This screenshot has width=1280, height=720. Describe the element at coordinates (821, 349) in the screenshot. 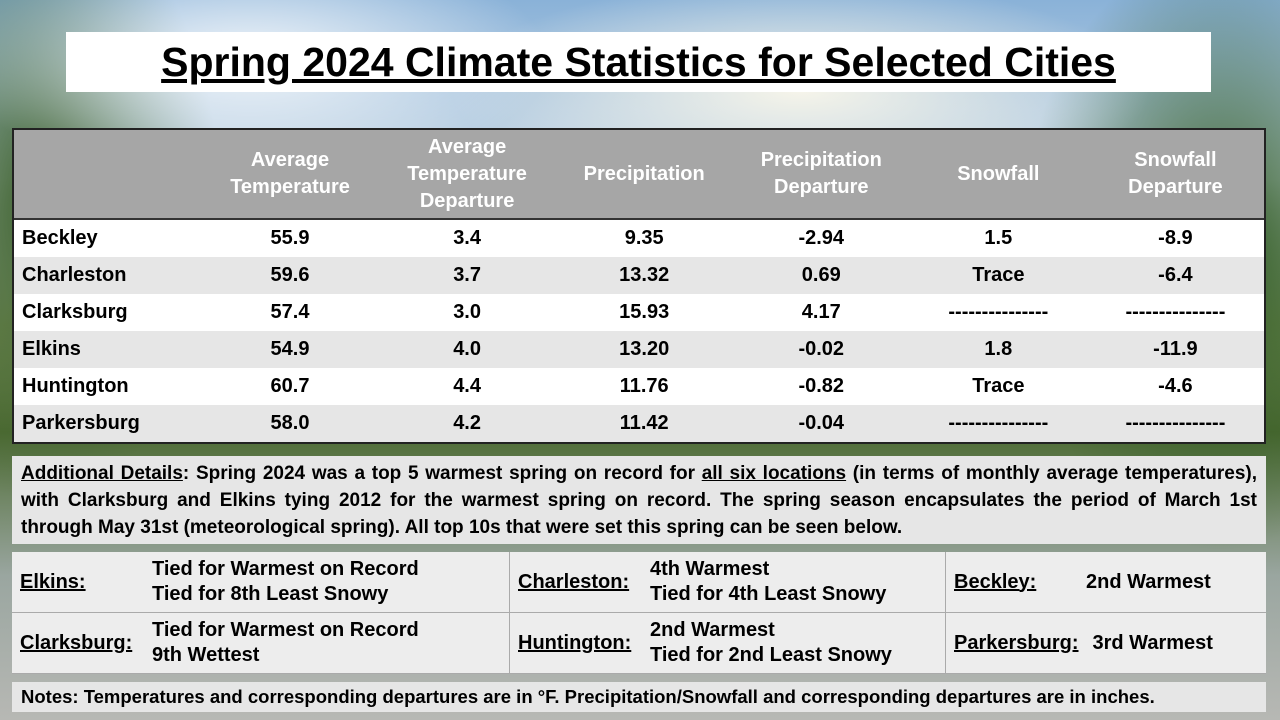

I see `cell: -0.02` at that location.